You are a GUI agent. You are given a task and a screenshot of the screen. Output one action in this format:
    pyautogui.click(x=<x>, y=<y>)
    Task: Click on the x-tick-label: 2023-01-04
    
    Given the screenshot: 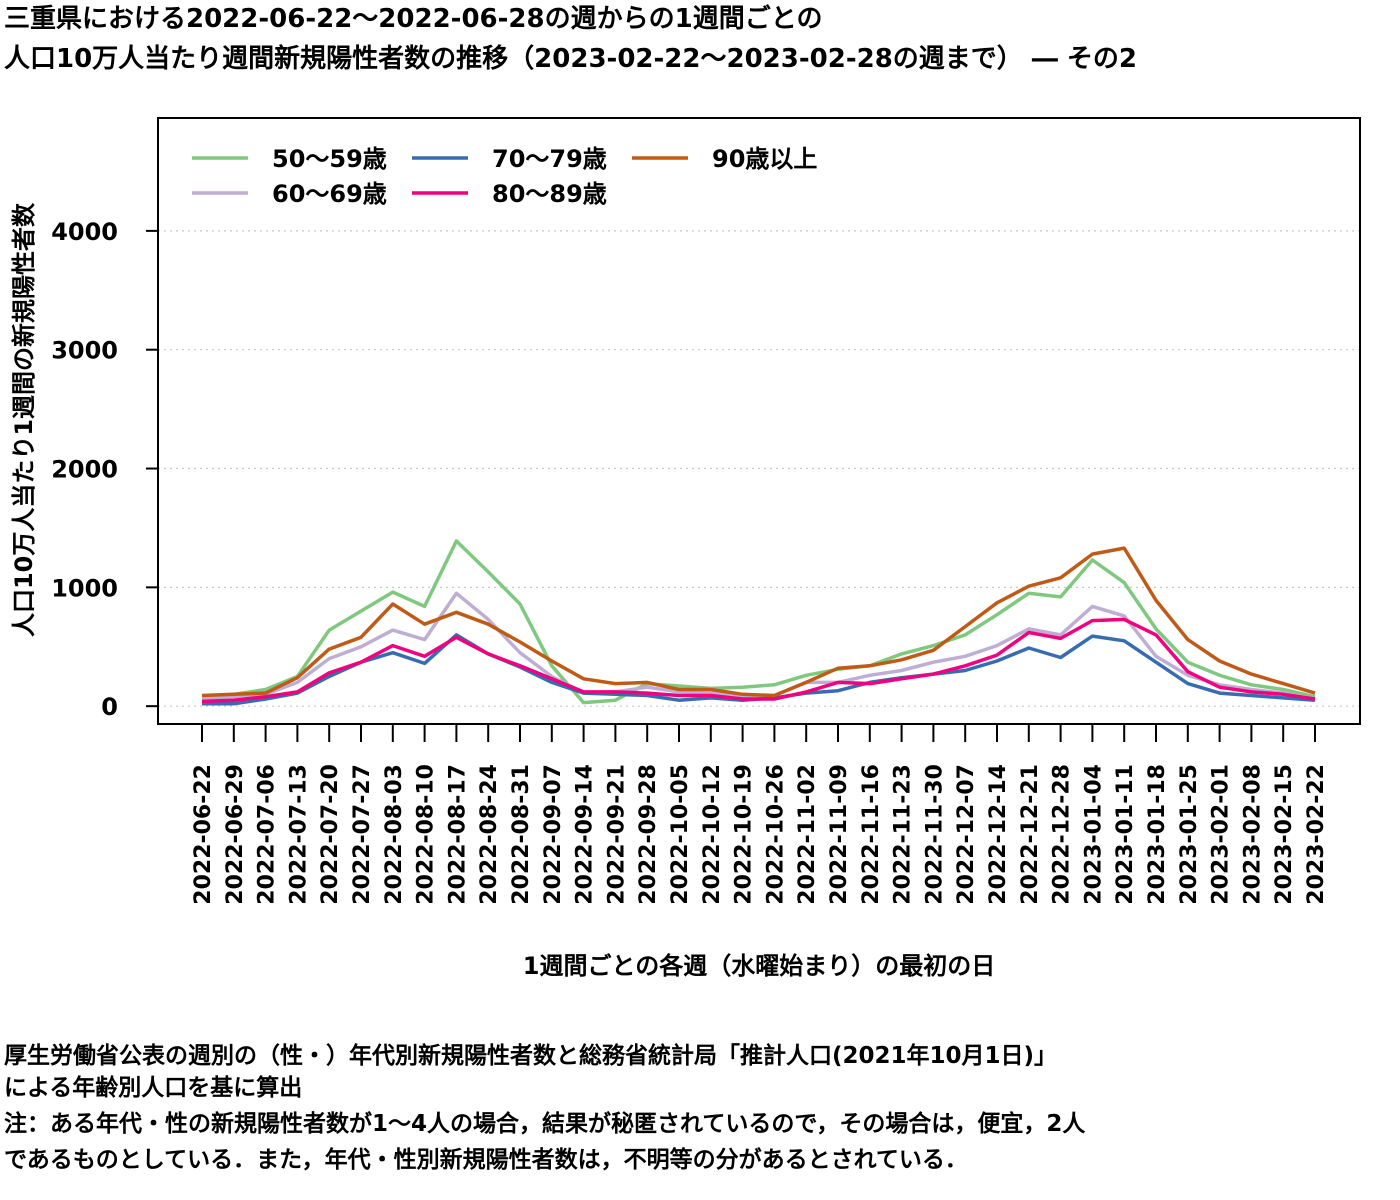 What is the action you would take?
    pyautogui.click(x=1093, y=834)
    